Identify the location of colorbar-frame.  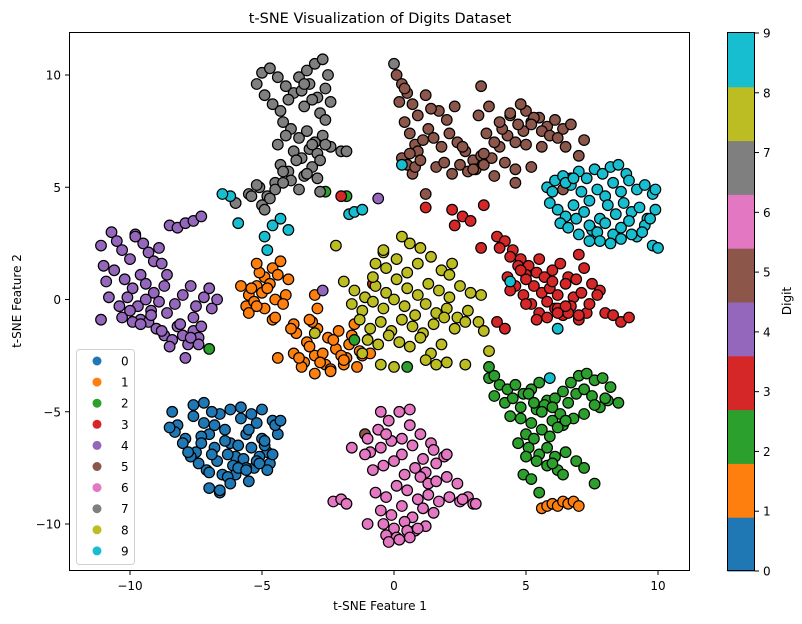
(741, 301).